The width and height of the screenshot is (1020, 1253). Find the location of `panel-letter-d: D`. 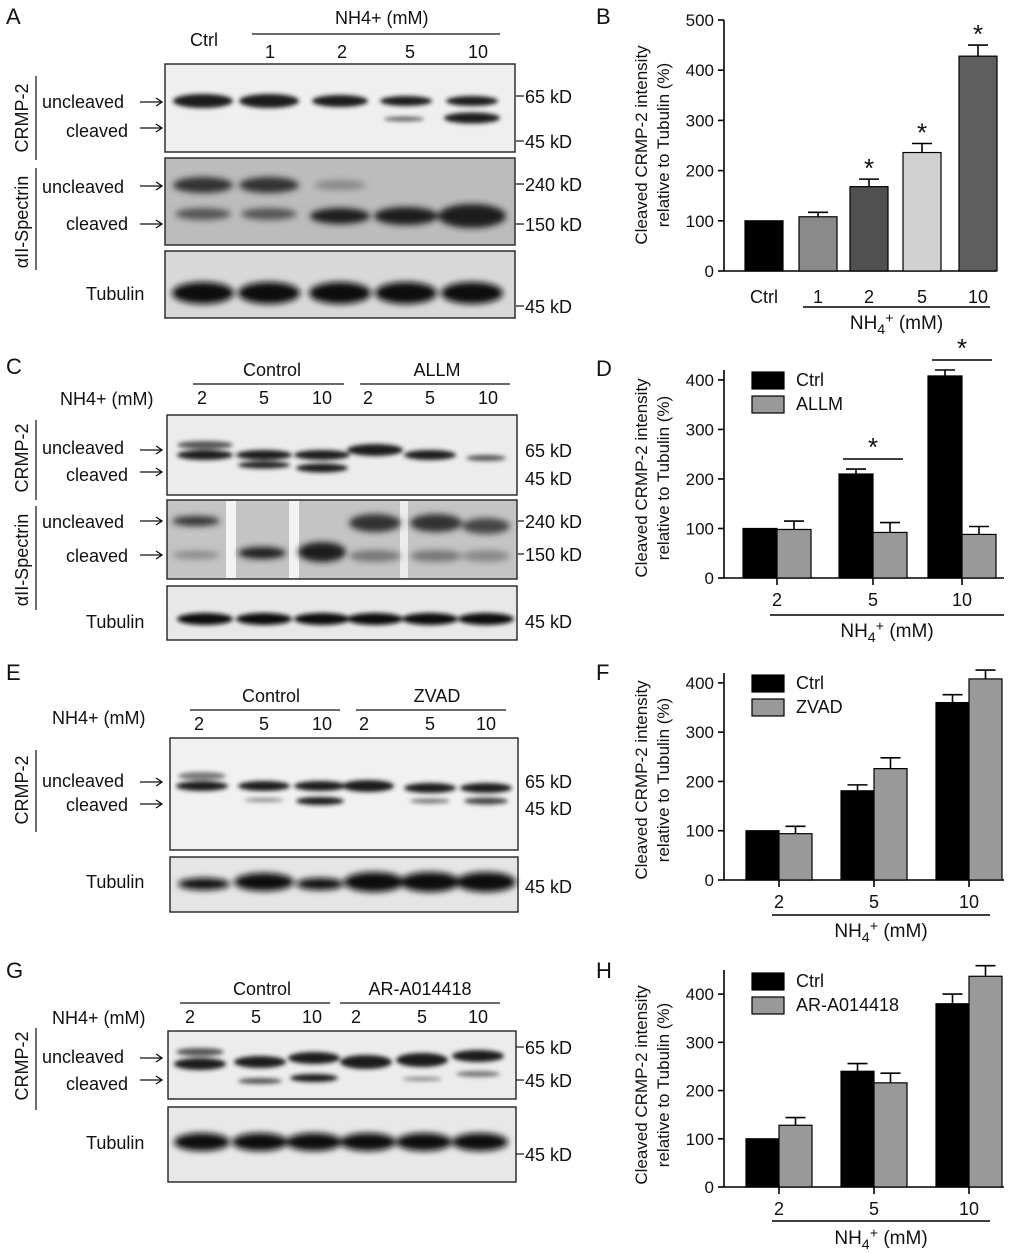

panel-letter-d: D is located at coordinates (604, 368).